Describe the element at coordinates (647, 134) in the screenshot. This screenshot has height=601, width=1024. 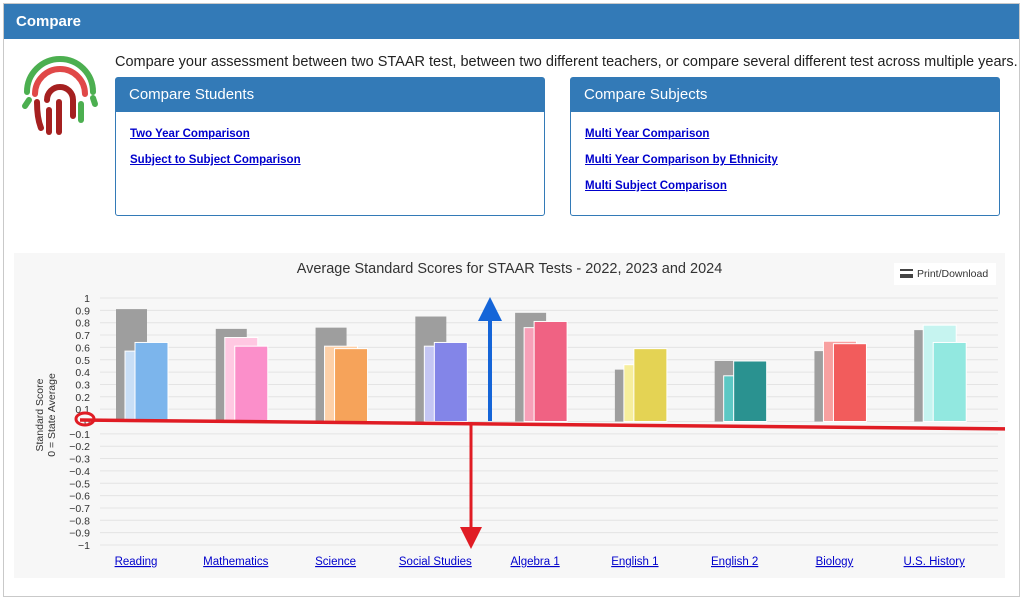
I see `multi-year-comparison-link: Multi Year Comparison` at that location.